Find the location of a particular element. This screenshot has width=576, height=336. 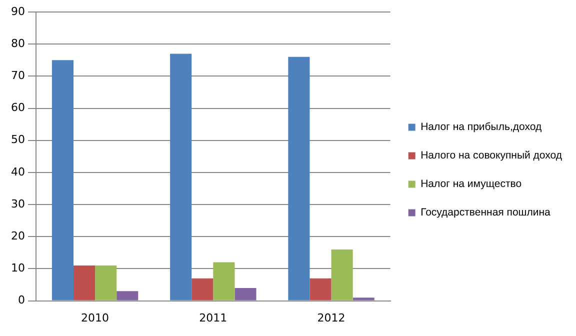

x-tick-label: 2012 is located at coordinates (331, 317).